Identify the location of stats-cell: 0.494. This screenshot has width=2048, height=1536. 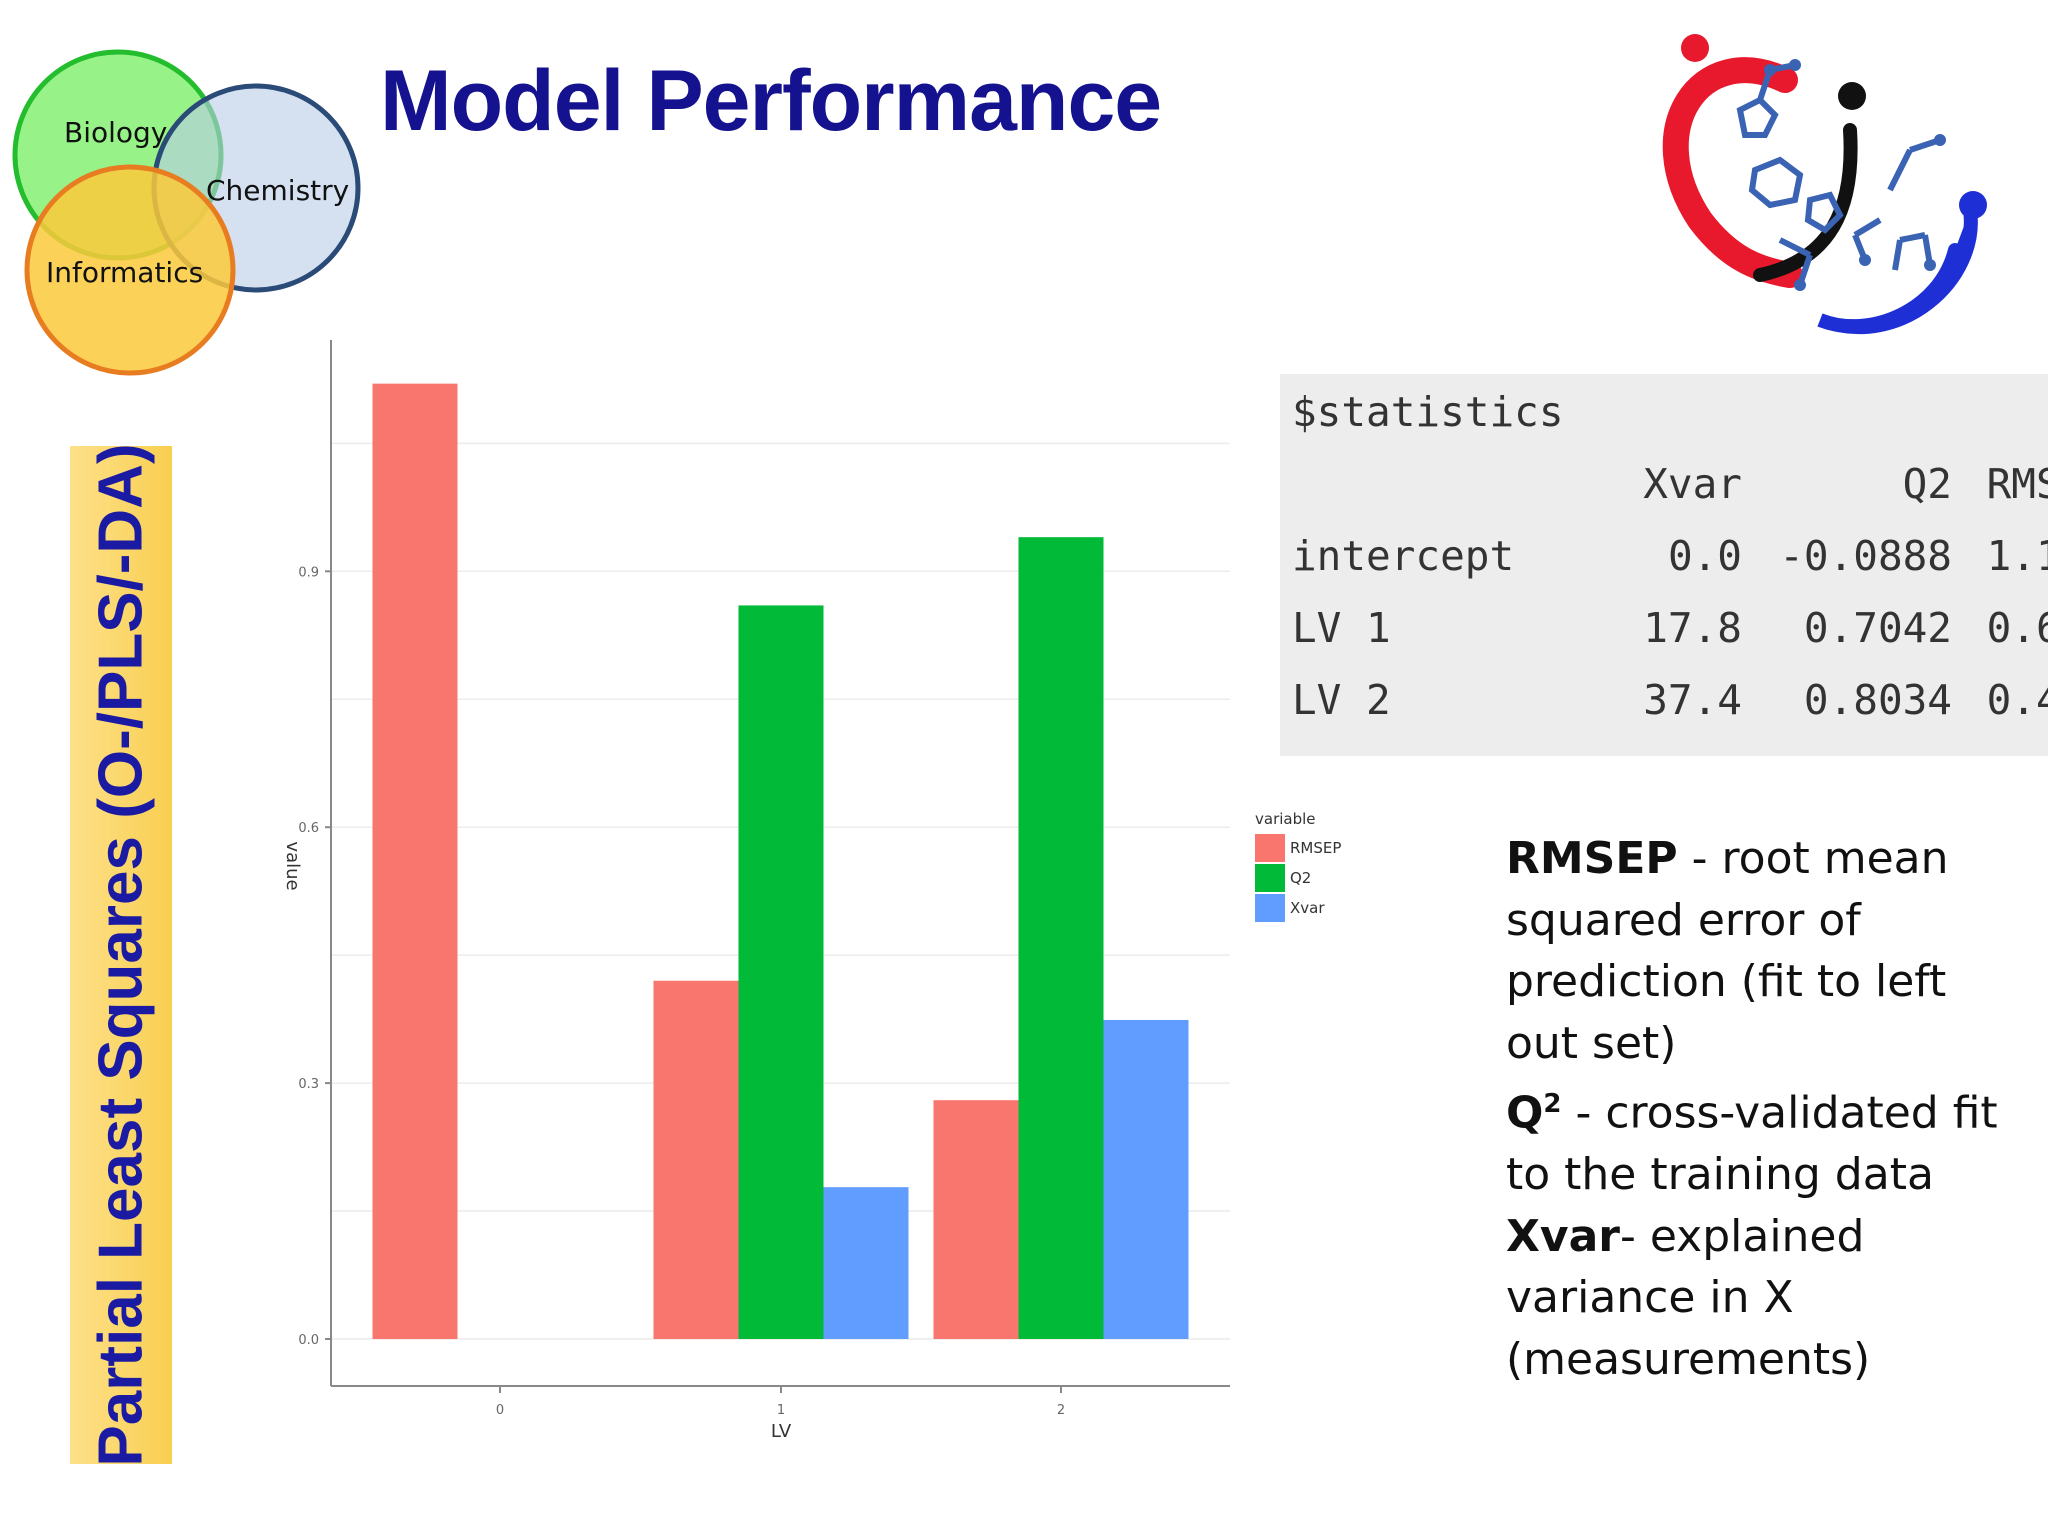
(2017, 700).